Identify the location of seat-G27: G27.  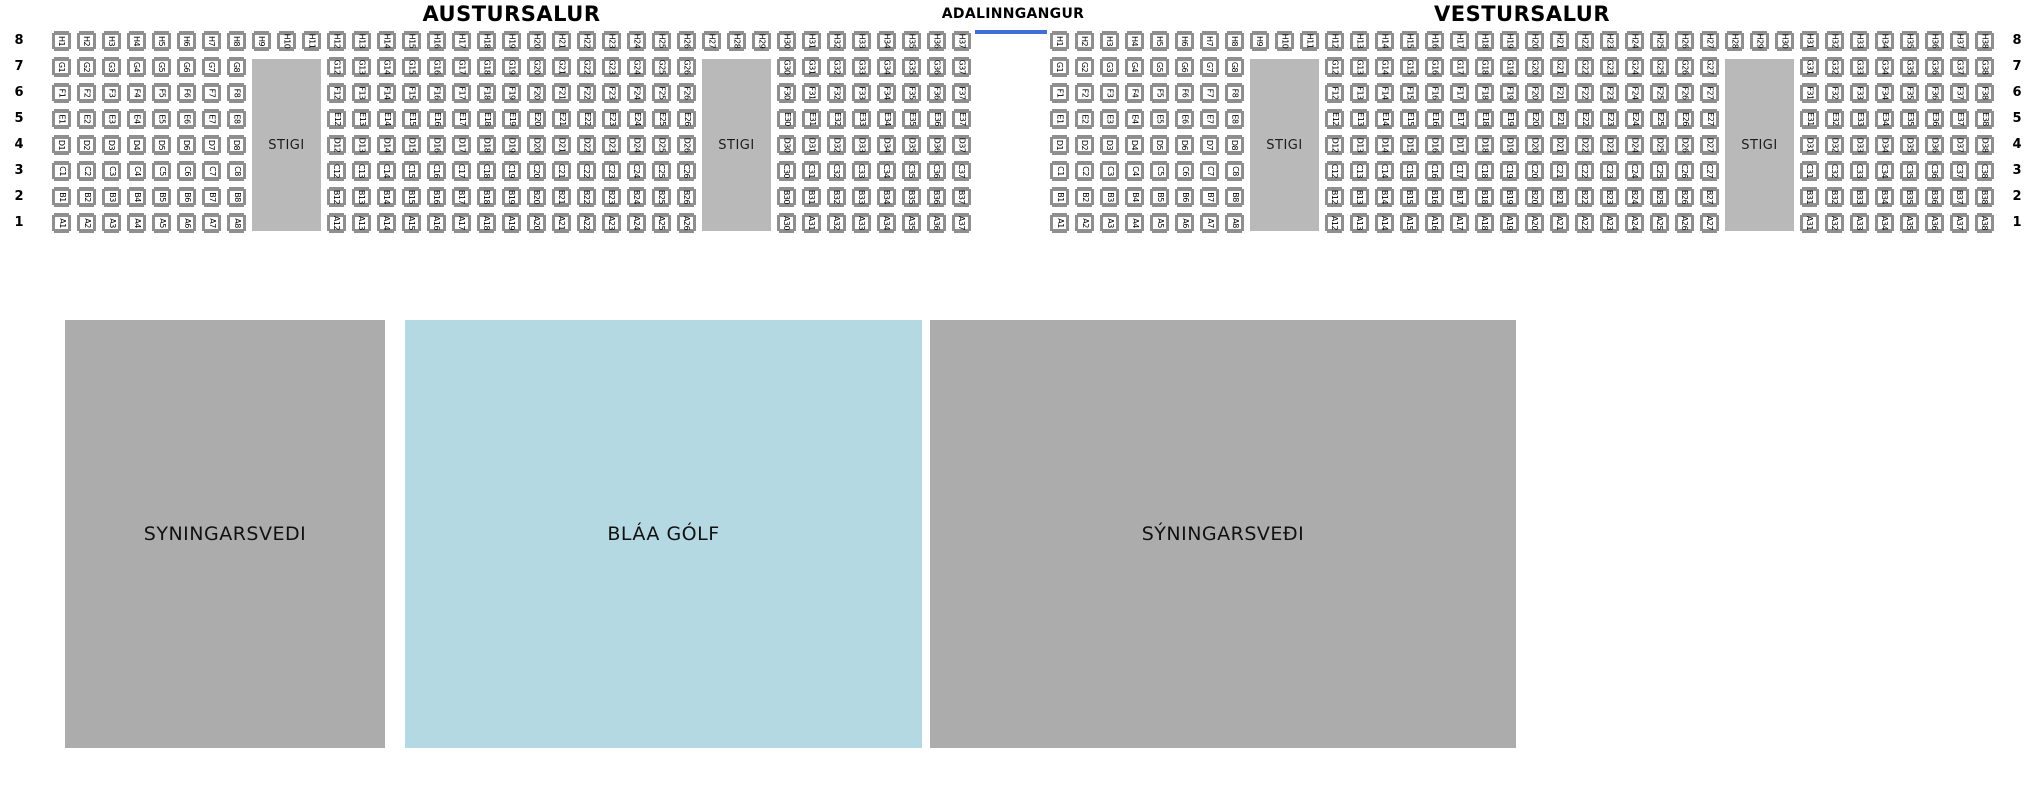
(1709, 67).